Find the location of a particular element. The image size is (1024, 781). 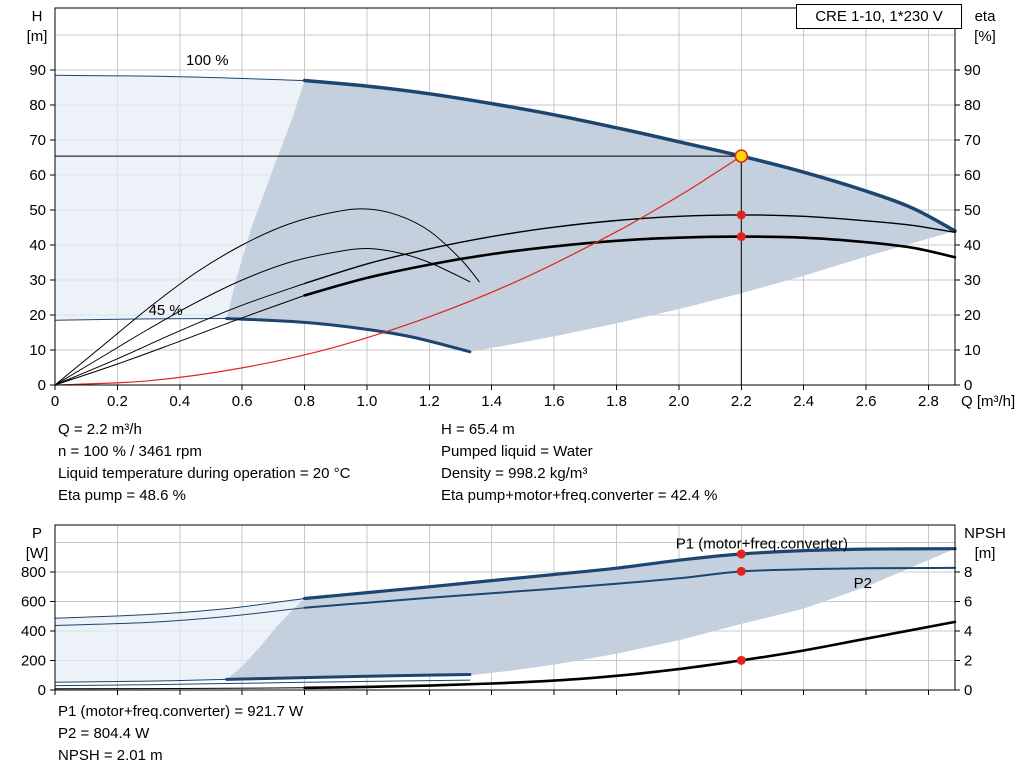

curve-label: 100 % is located at coordinates (207, 60).